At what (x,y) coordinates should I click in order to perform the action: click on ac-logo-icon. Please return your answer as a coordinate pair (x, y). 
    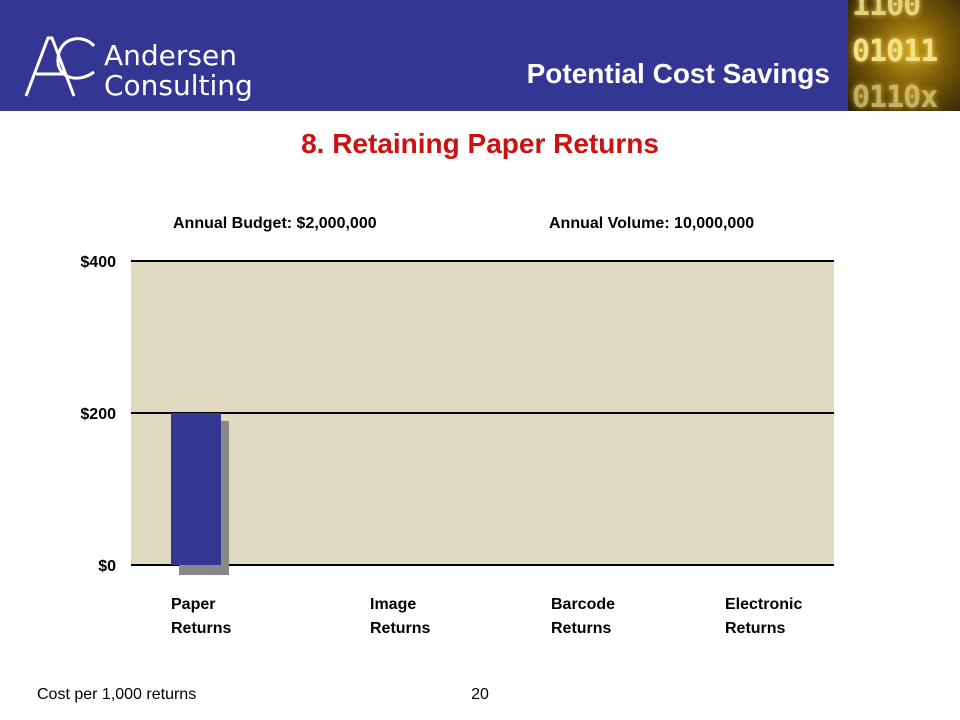
    Looking at the image, I should click on (60, 66).